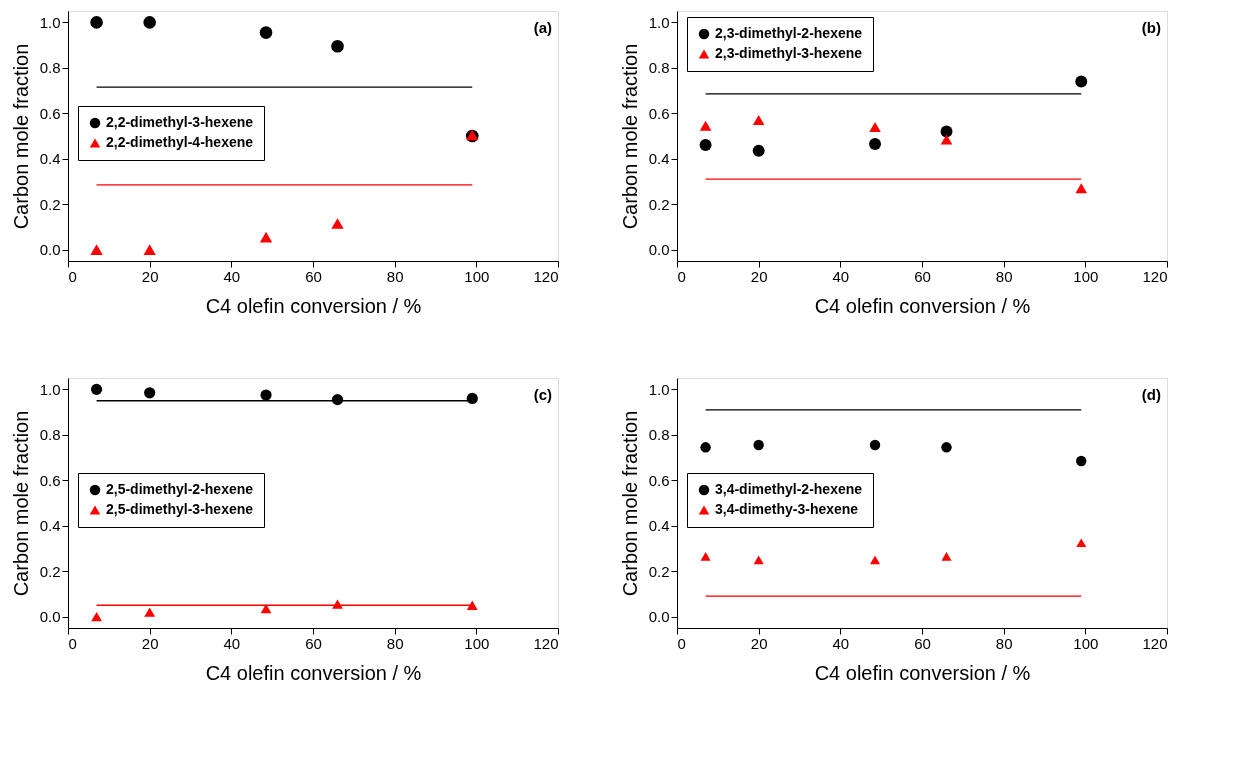 Image resolution: width=1236 pixels, height=768 pixels. Describe the element at coordinates (180, 122) in the screenshot. I see `legend-label: 2,2-dimethyl-3-hexene` at that location.